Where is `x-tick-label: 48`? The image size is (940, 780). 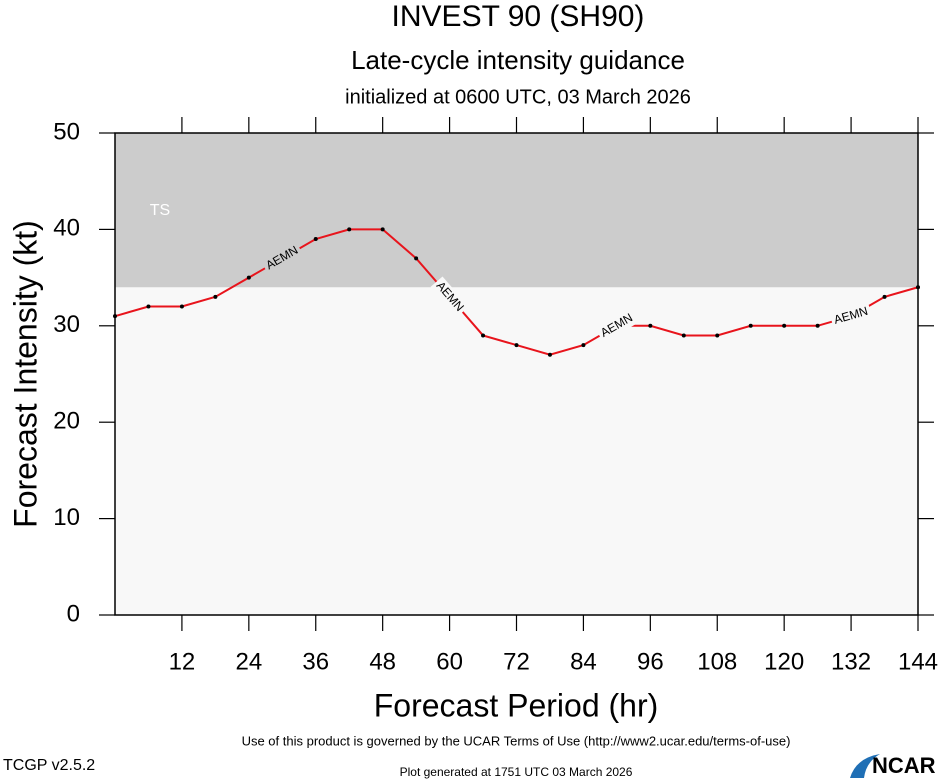 x-tick-label: 48 is located at coordinates (382, 661).